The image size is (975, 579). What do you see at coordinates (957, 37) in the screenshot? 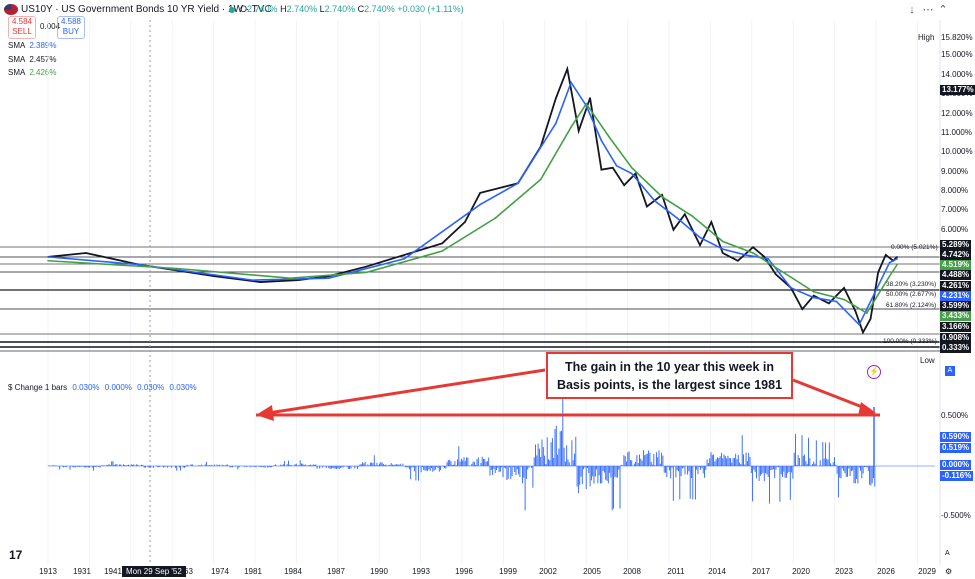
I see `high-value: 15.820%` at bounding box center [957, 37].